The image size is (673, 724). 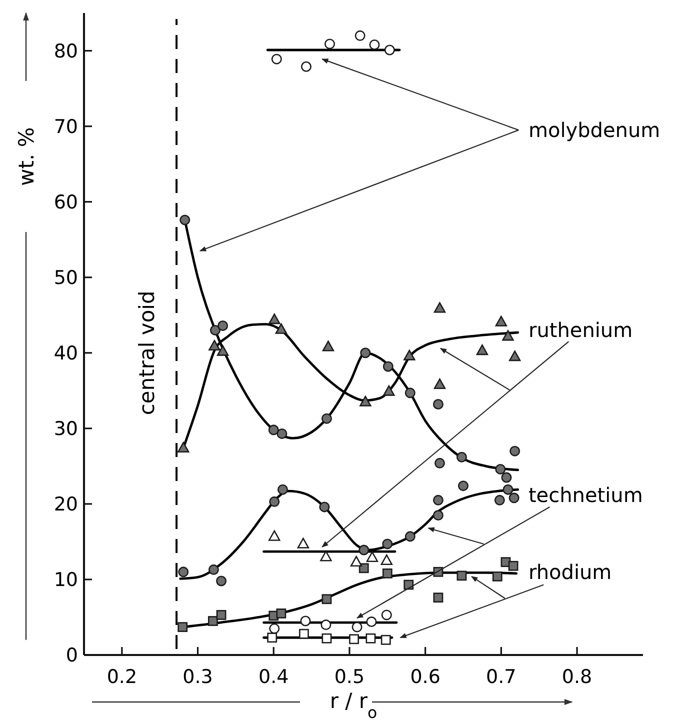 What do you see at coordinates (577, 677) in the screenshot?
I see `x-tick-label: 0.8` at bounding box center [577, 677].